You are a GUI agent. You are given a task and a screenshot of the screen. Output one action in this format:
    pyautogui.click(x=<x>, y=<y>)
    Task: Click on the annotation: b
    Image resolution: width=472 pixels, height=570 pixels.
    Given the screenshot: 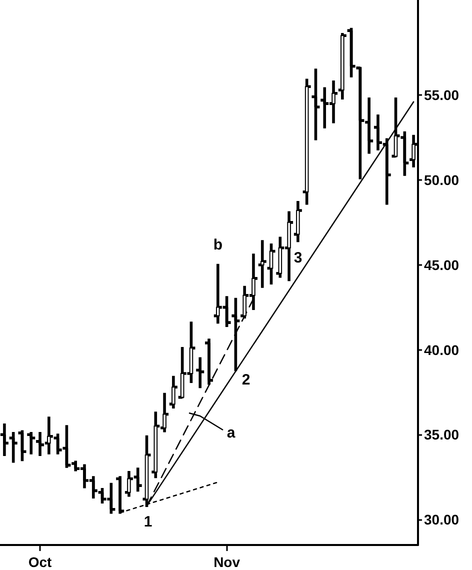 What is the action you would take?
    pyautogui.click(x=218, y=245)
    